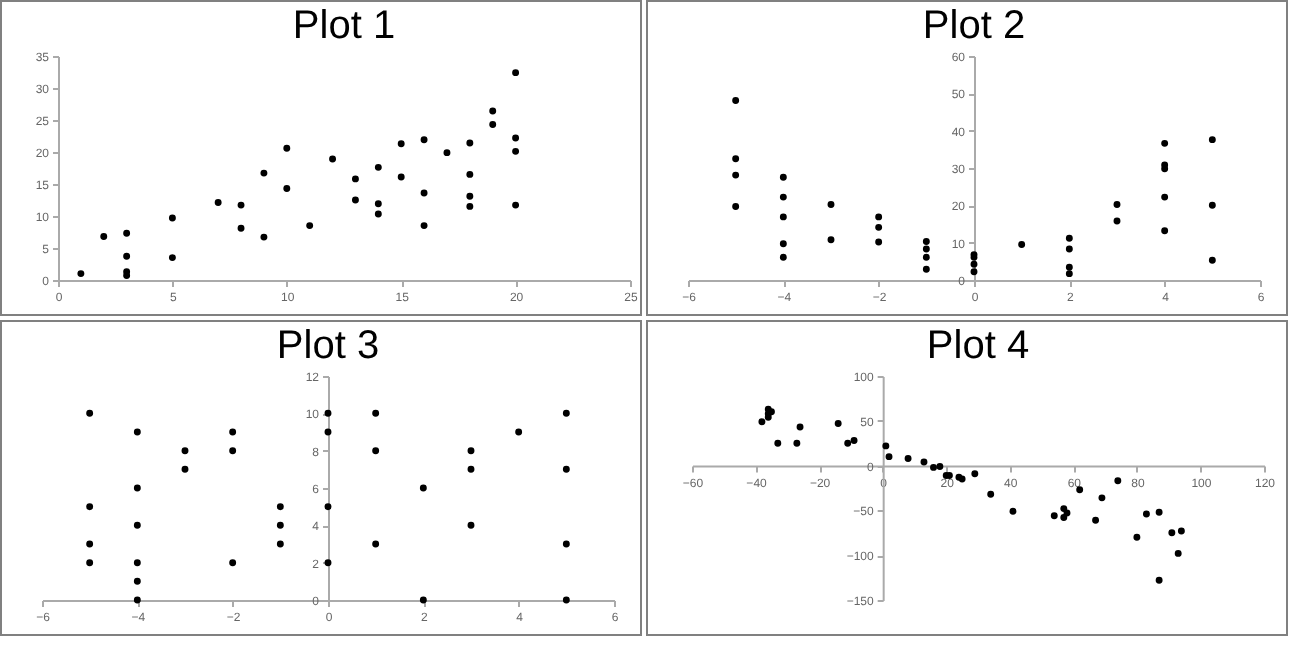 The image size is (1296, 646). Describe the element at coordinates (974, 26) in the screenshot. I see `chart-title: Plot 2` at that location.